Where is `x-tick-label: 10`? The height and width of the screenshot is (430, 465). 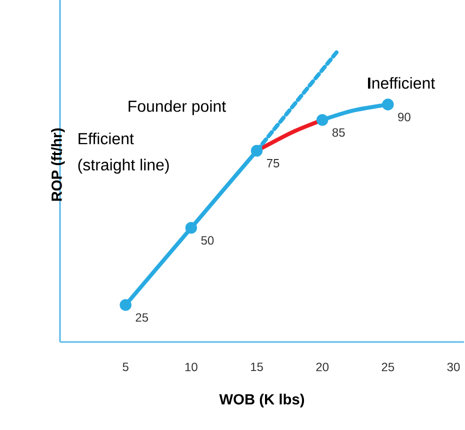
x-tick-label: 10 is located at coordinates (191, 367).